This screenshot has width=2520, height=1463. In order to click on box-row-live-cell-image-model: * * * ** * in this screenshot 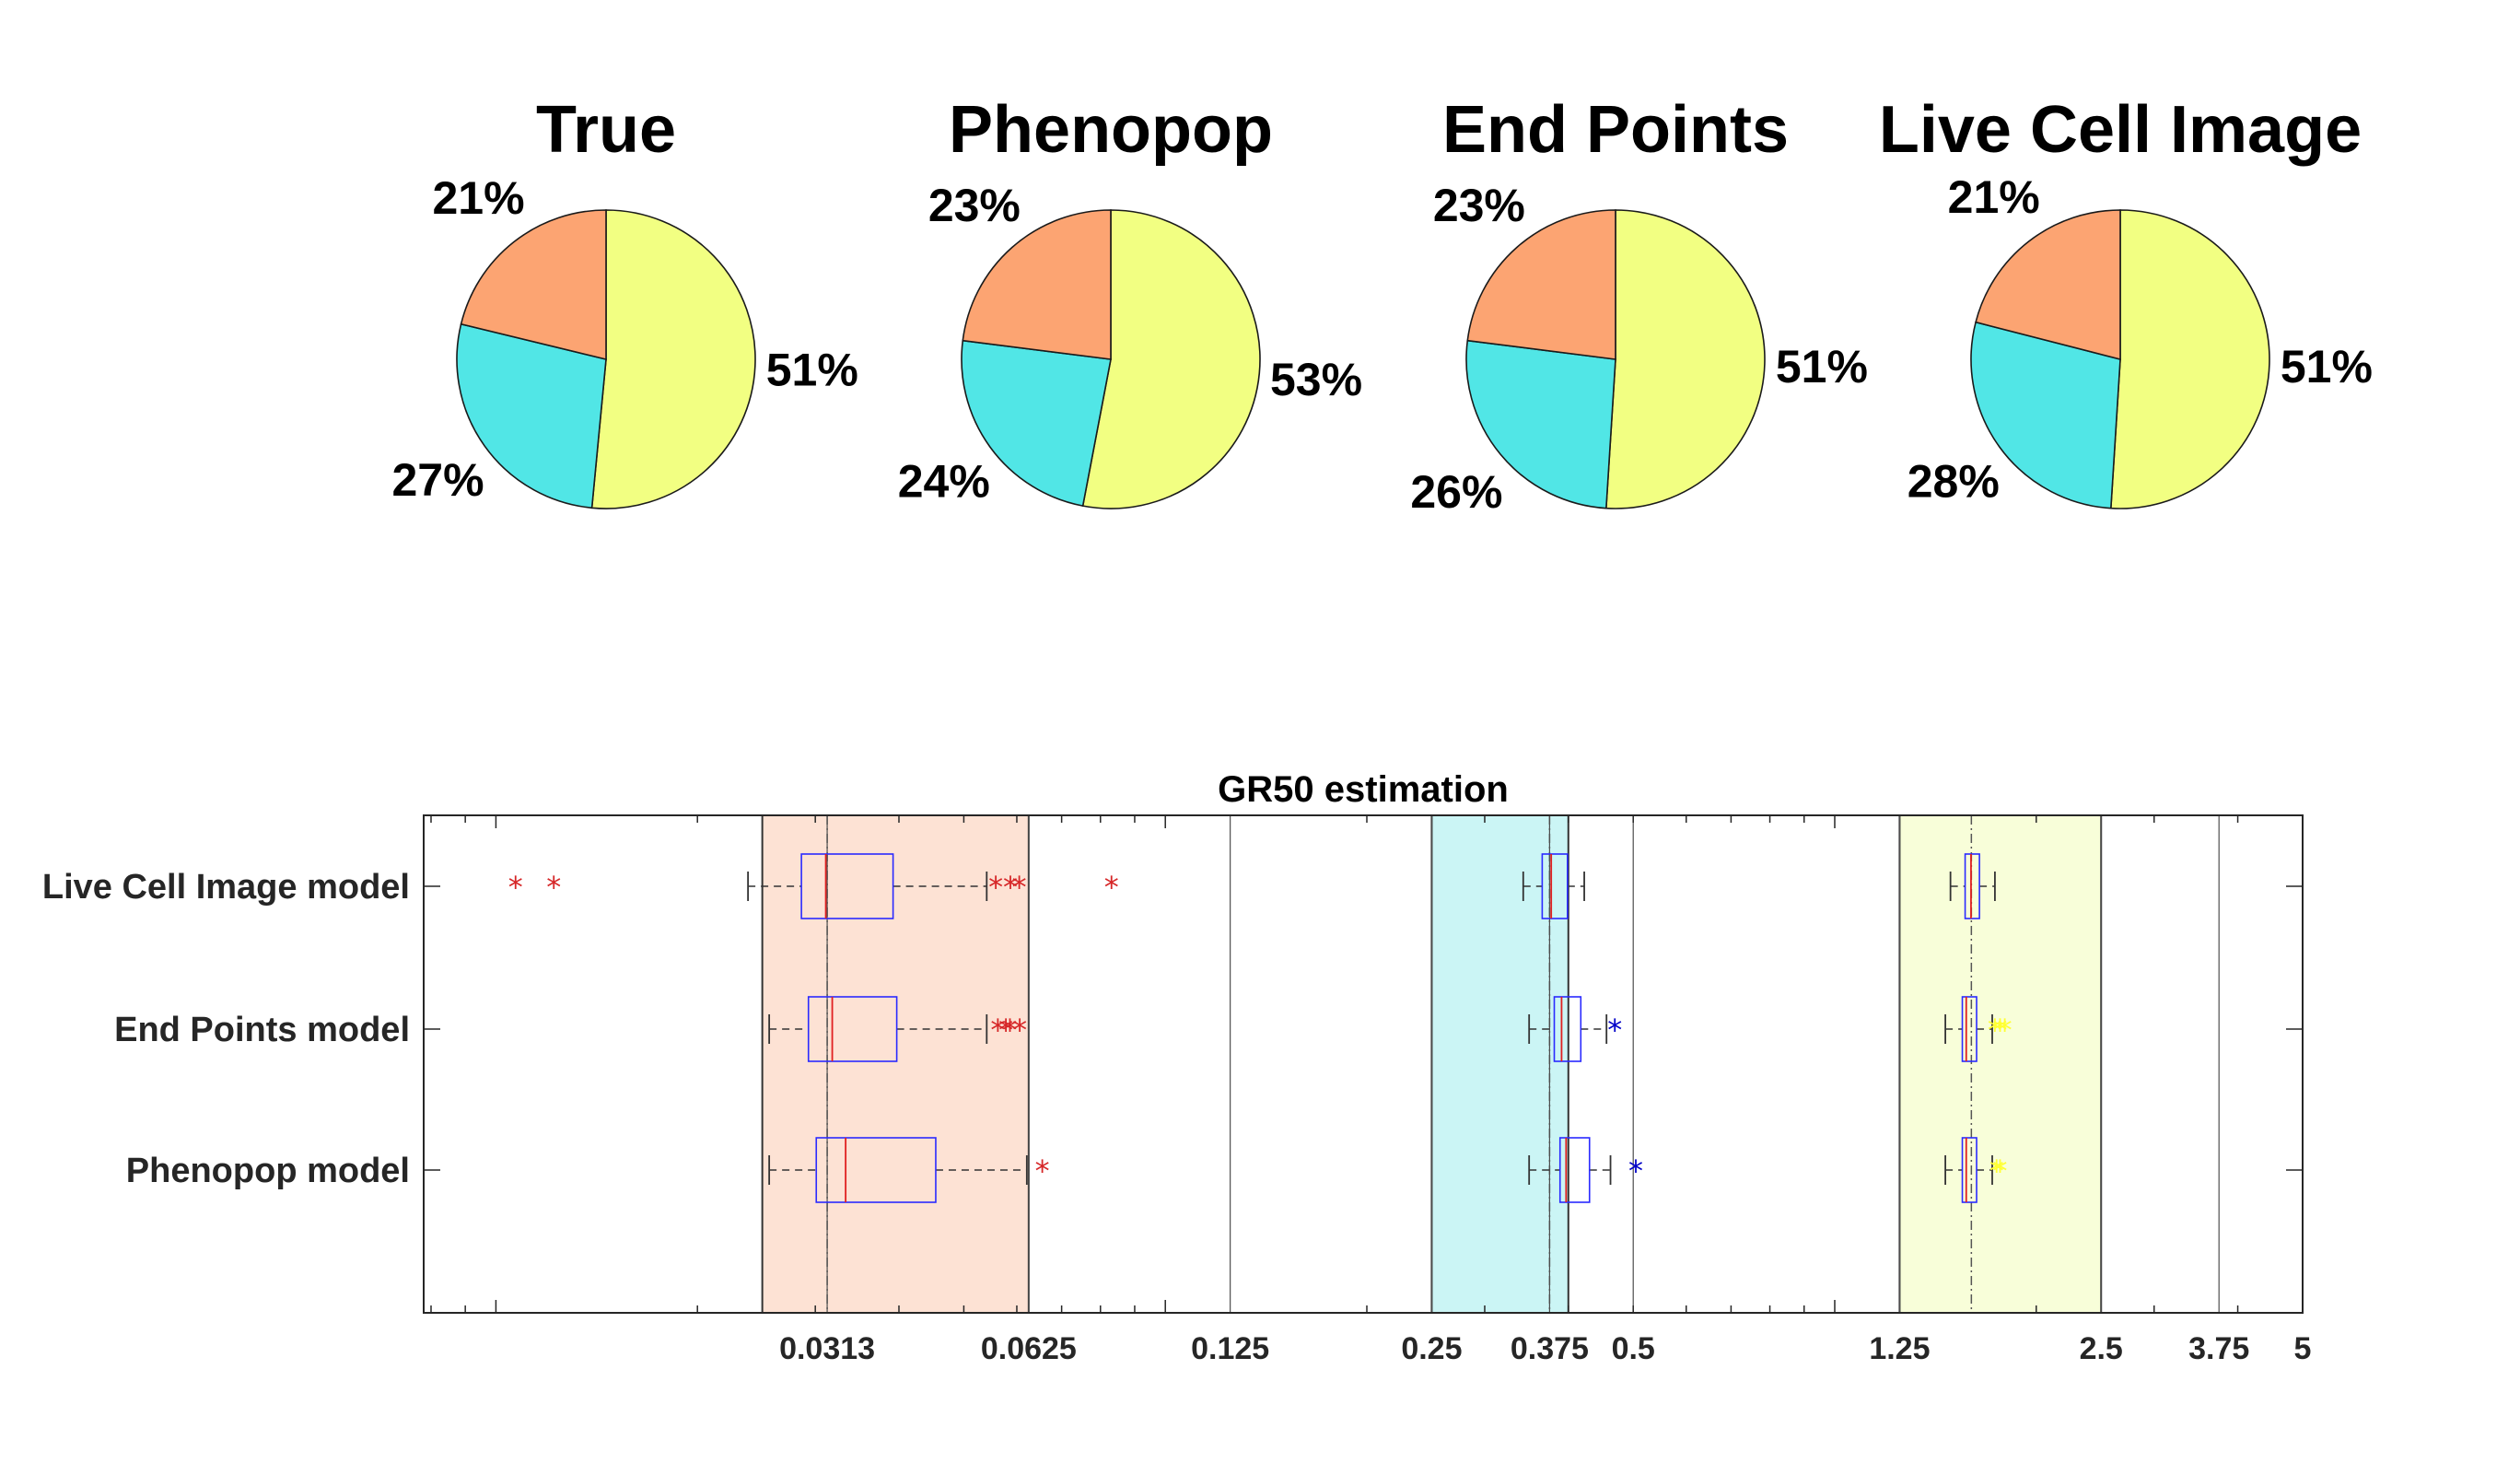, I will do `click(1252, 886)`.